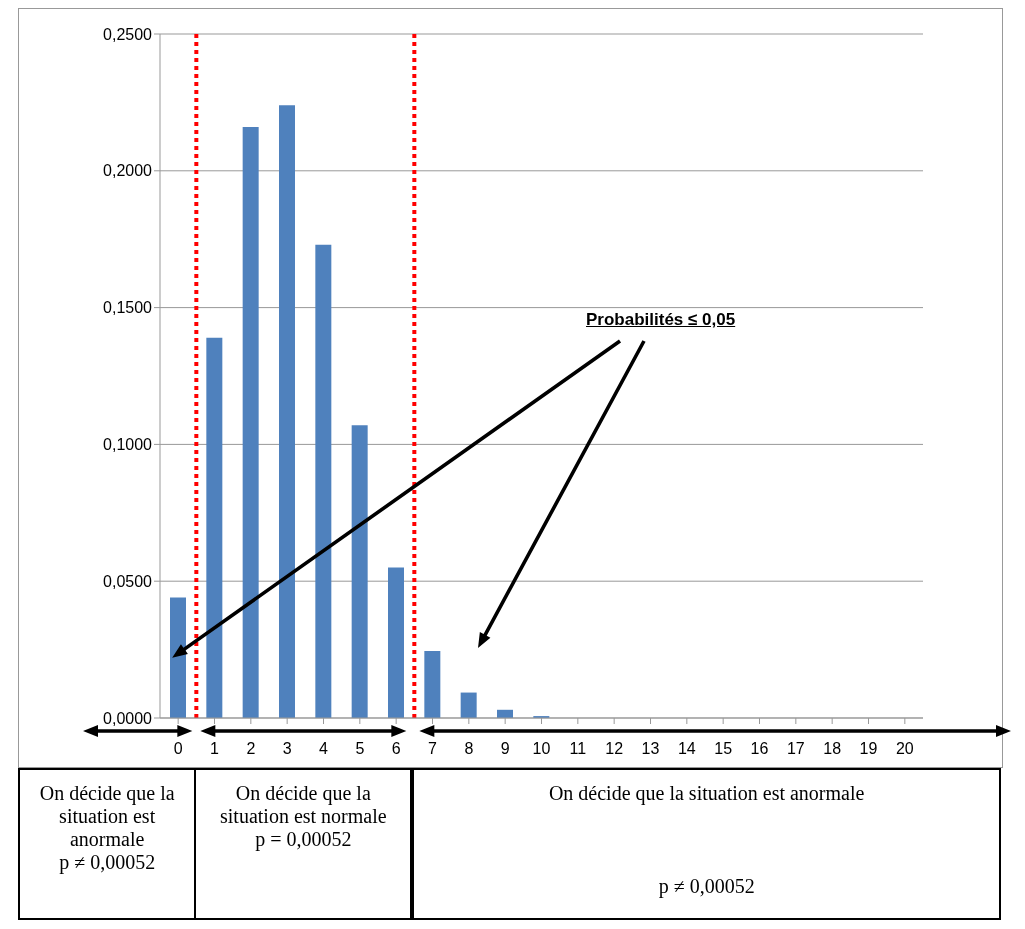 Image resolution: width=1025 pixels, height=929 pixels. What do you see at coordinates (128, 308) in the screenshot?
I see `y-tick-label: 0,1500` at bounding box center [128, 308].